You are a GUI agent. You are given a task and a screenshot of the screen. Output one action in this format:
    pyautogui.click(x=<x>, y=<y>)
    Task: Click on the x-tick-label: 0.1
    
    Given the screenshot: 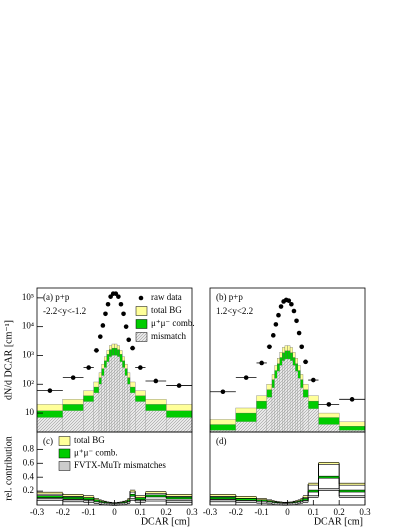 What is the action you would take?
    pyautogui.click(x=313, y=512)
    